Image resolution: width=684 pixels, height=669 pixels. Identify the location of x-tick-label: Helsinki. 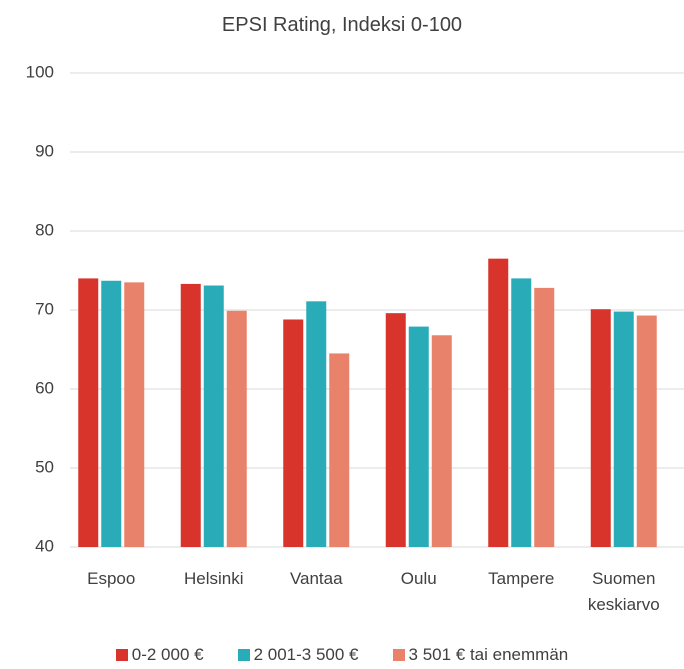
(213, 578).